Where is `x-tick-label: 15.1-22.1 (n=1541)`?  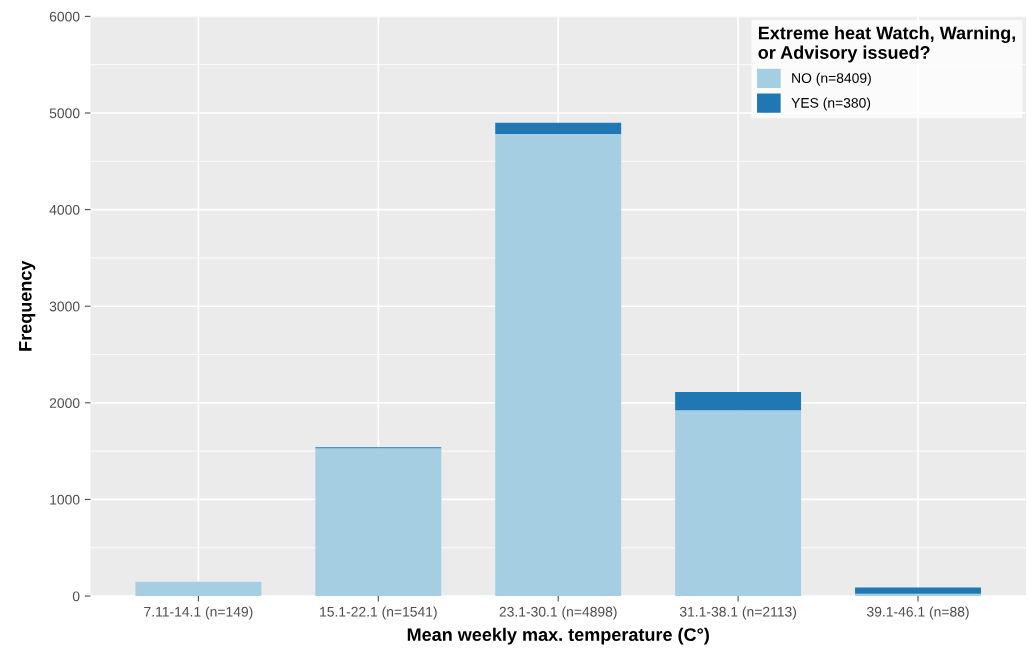
x-tick-label: 15.1-22.1 (n=1541) is located at coordinates (378, 613).